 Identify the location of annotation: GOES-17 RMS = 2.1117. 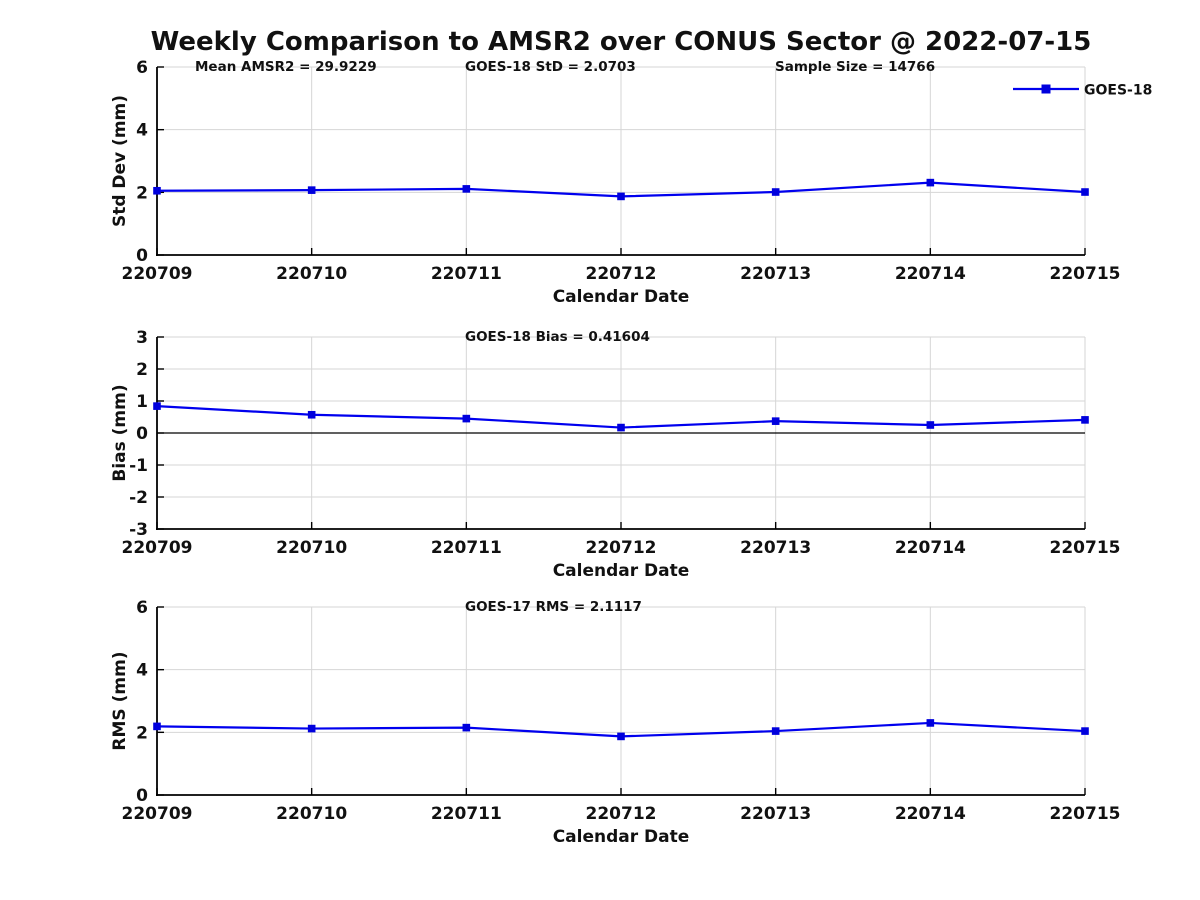
(553, 607).